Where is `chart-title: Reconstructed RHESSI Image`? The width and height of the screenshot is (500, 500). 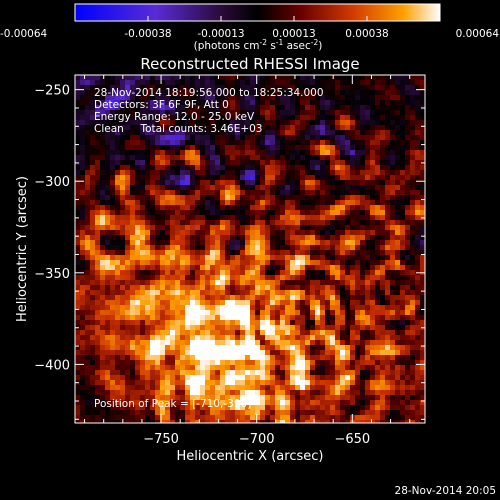 chart-title: Reconstructed RHESSI Image is located at coordinates (249, 64).